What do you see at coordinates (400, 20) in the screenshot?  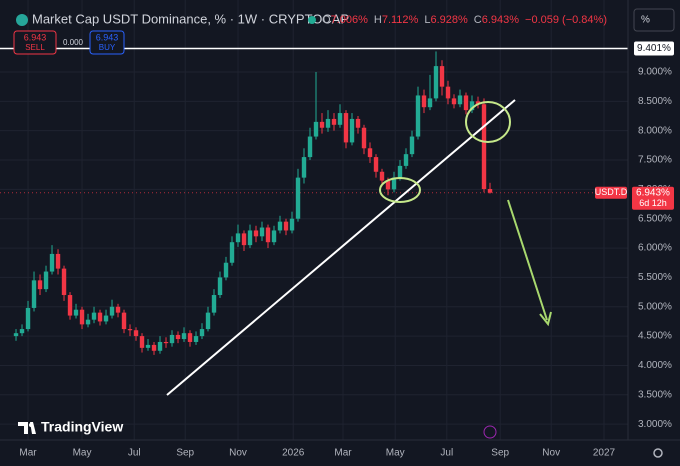 I see `ohlc-value: 7.112%` at bounding box center [400, 20].